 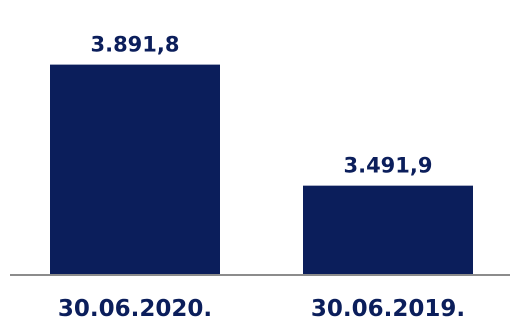 What do you see at coordinates (135, 308) in the screenshot?
I see `x-tick-label-1: 30.06.2020.` at bounding box center [135, 308].